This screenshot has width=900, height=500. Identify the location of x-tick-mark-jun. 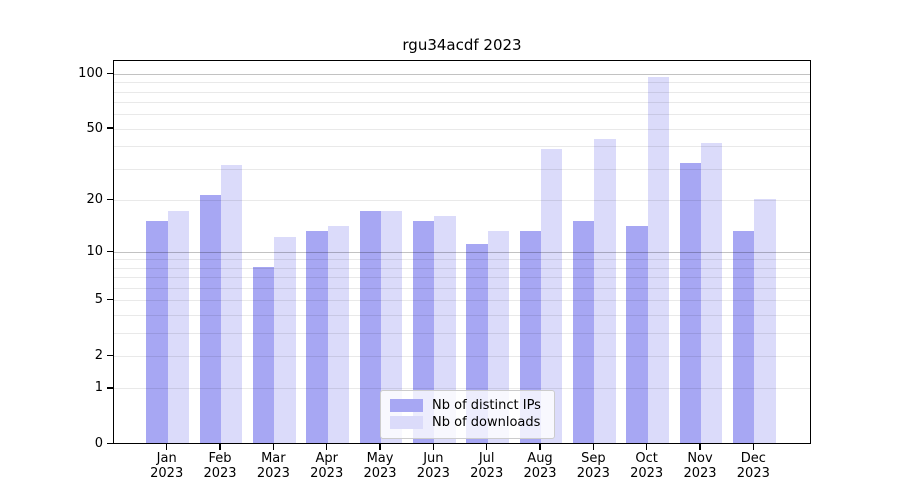
(433, 446).